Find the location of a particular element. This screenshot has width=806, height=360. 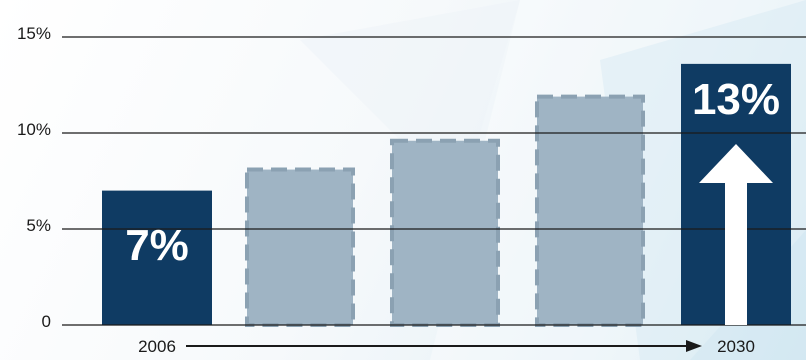

data-label-4: 13% is located at coordinates (736, 99).